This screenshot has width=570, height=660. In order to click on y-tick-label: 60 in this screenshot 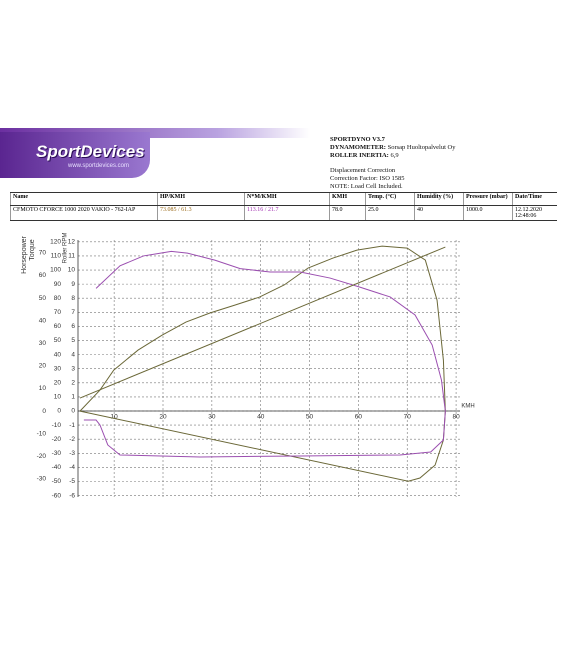, I will do `click(43, 275)`.